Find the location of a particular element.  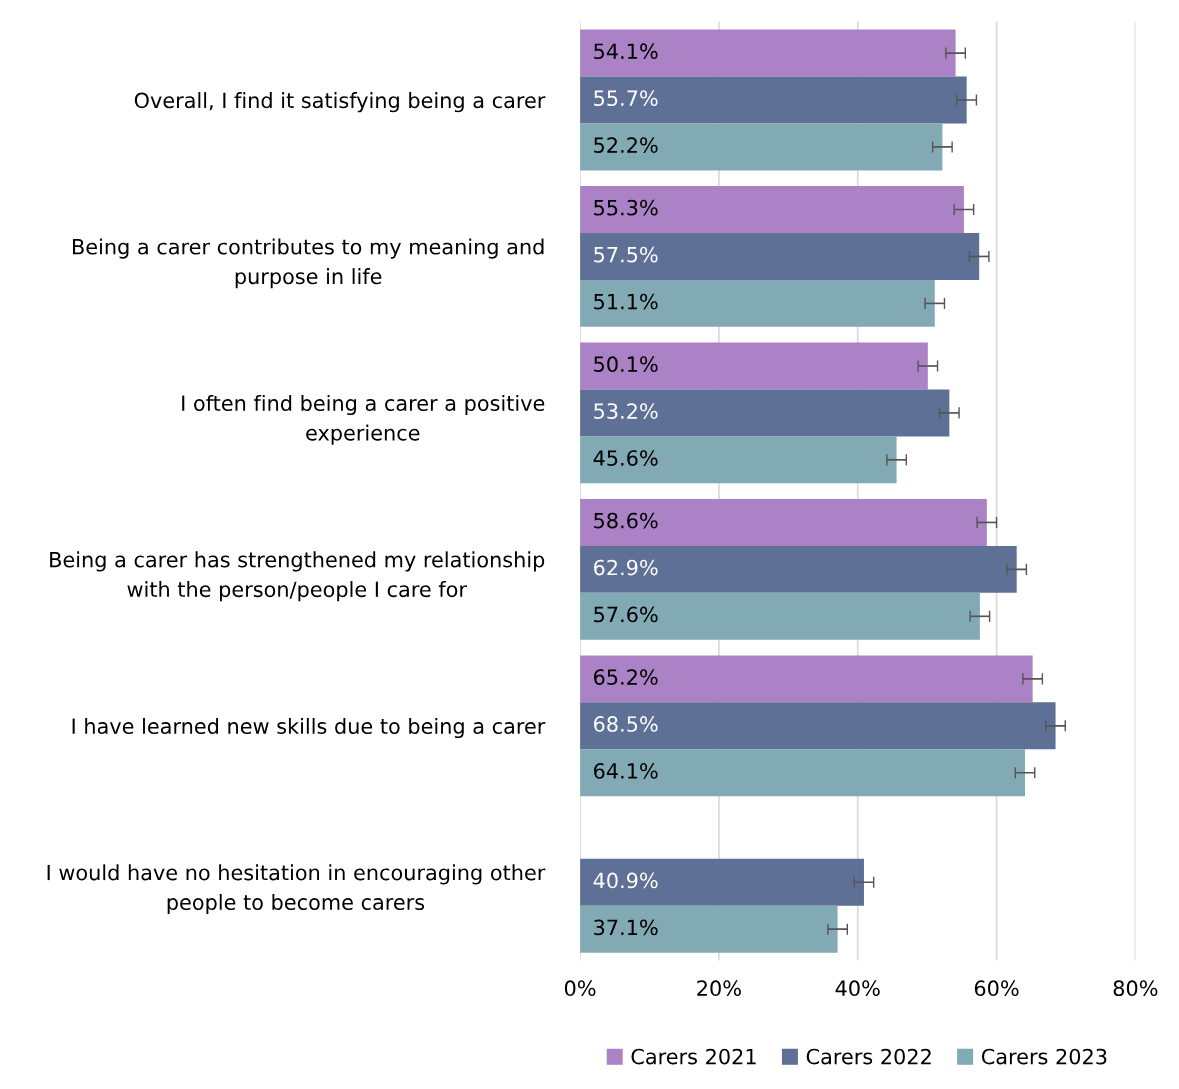

data-label: 65.2% is located at coordinates (626, 677).